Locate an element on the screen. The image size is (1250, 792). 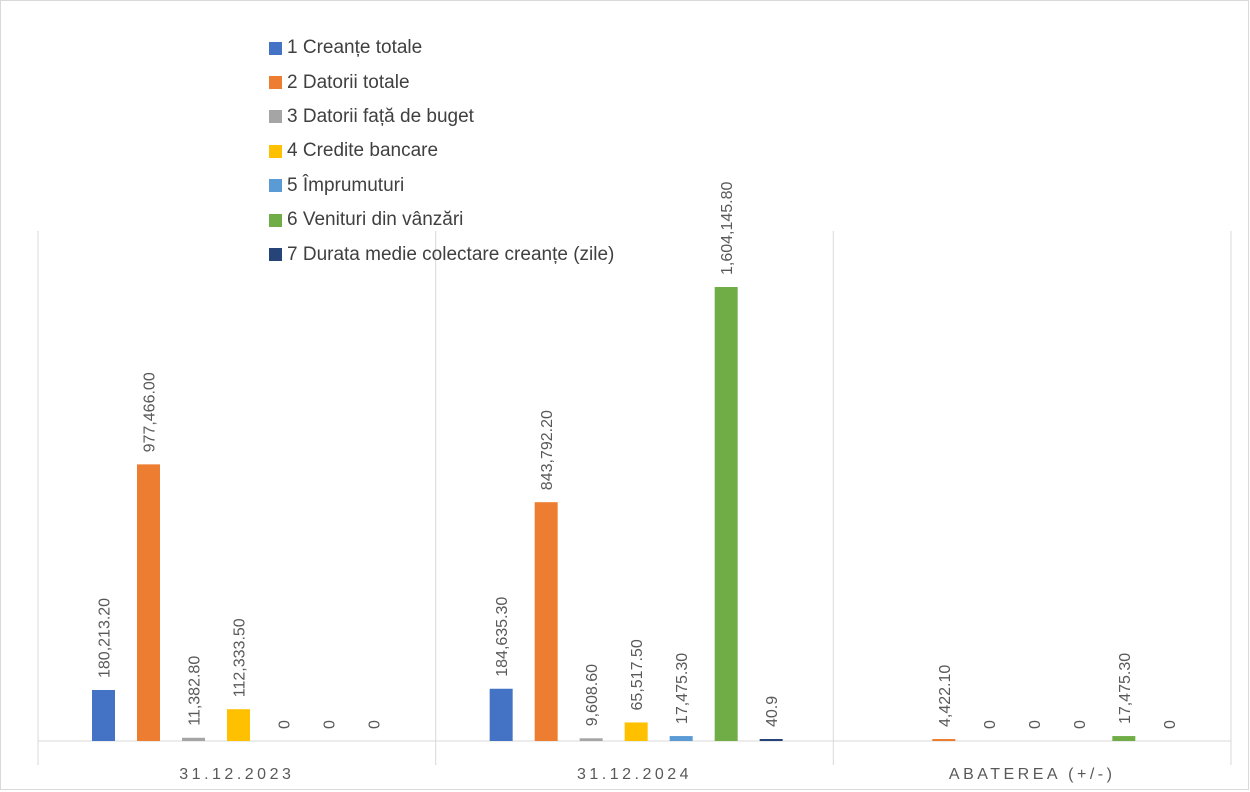
legend-item: 2 Datorii totale is located at coordinates (441, 82).